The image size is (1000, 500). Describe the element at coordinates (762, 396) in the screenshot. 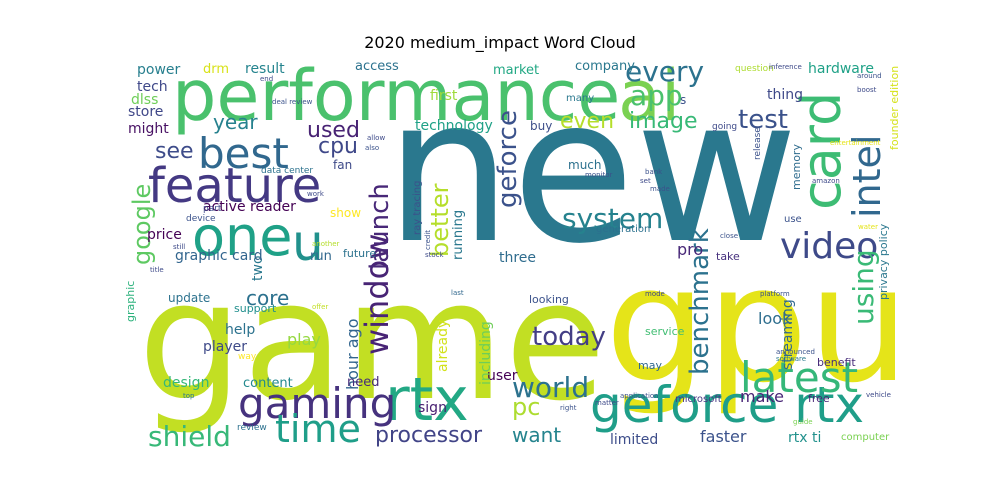

I see `word-make: make` at that location.